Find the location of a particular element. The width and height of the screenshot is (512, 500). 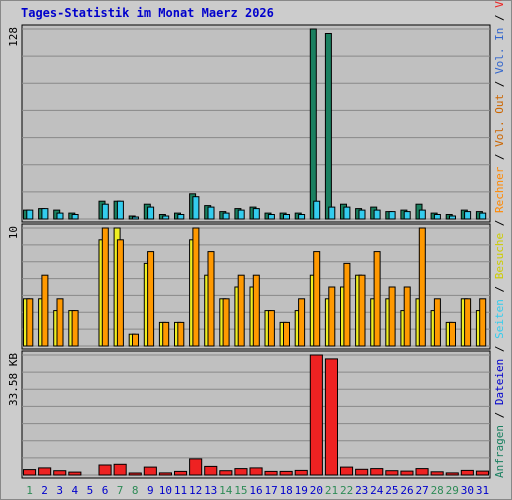

x-tick-label: 21 is located at coordinates (331, 490).